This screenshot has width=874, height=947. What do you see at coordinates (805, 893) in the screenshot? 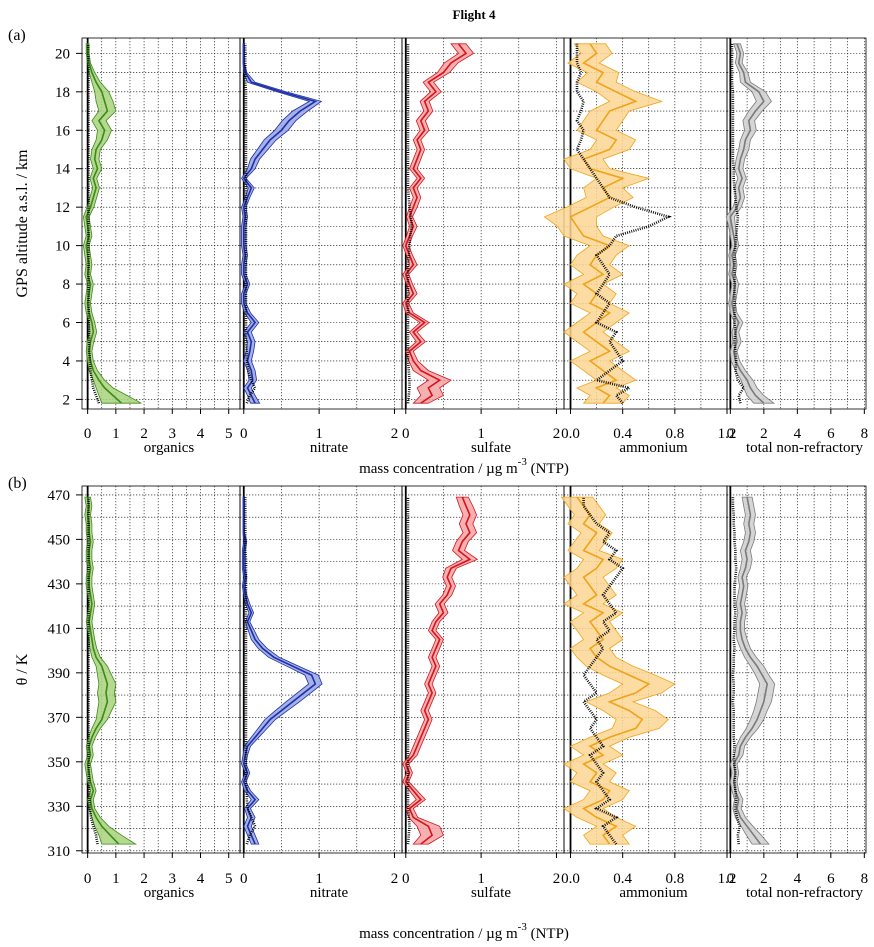
I see `species-label: total non-refractory` at bounding box center [805, 893].